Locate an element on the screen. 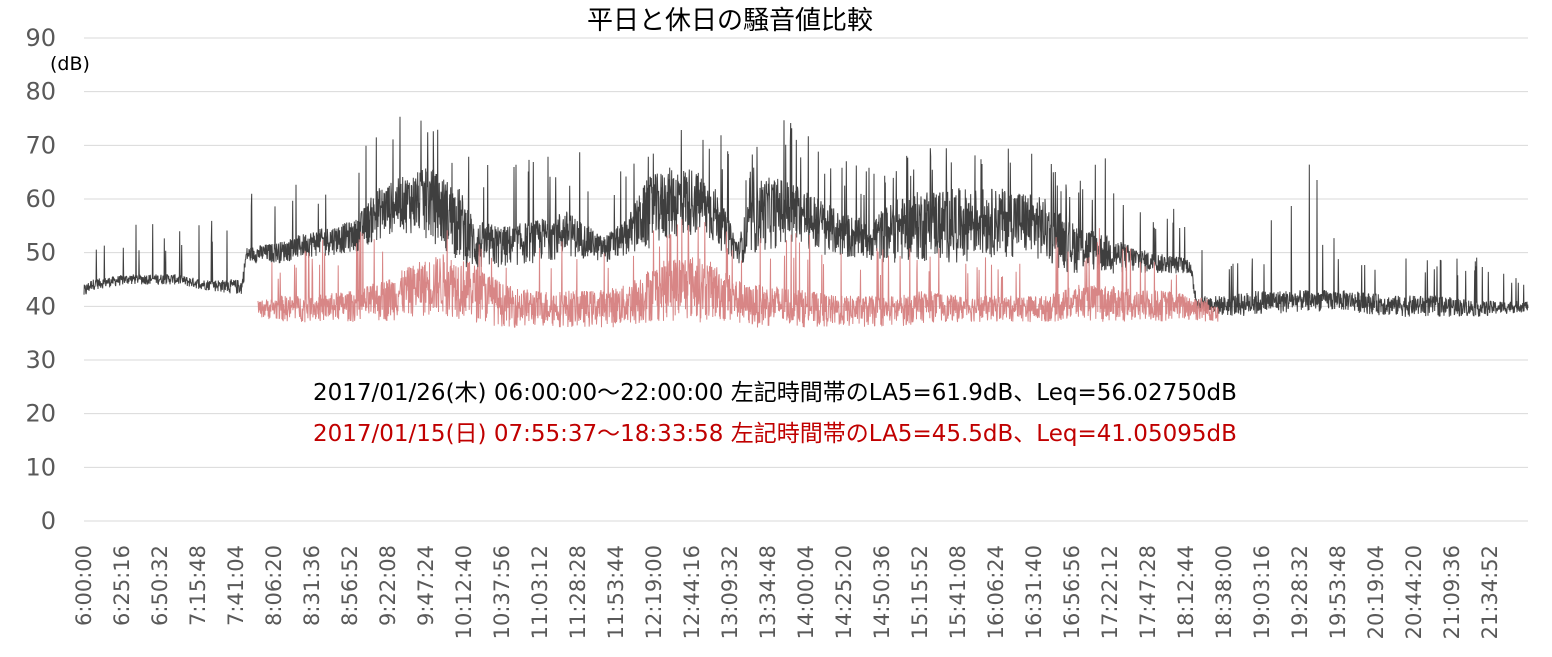  x-tick-label: 14:00:04 is located at coordinates (806, 592).